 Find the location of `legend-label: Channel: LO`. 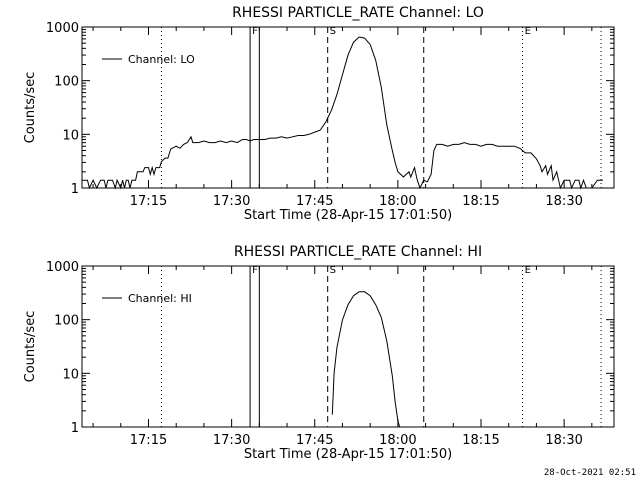

legend-label: Channel: LO is located at coordinates (161, 59).